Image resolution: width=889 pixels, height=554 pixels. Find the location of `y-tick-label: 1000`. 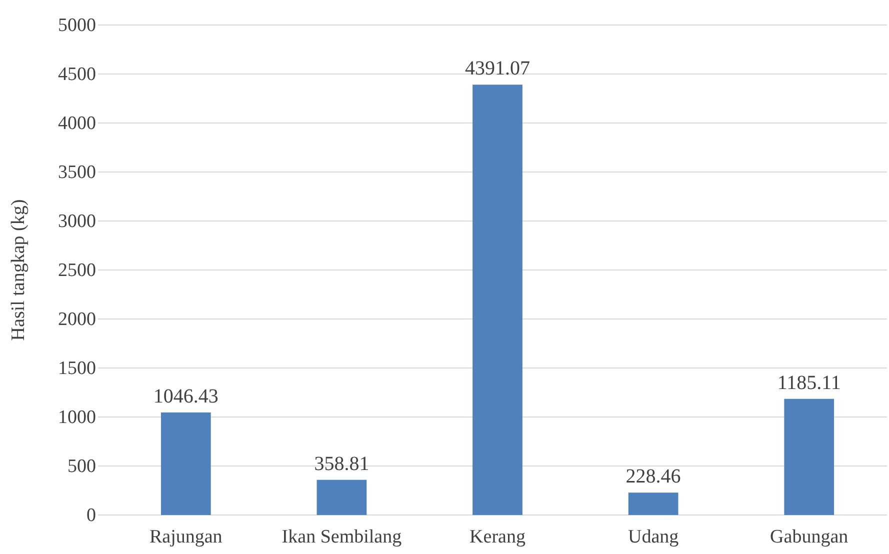

y-tick-label: 1000 is located at coordinates (77, 417).